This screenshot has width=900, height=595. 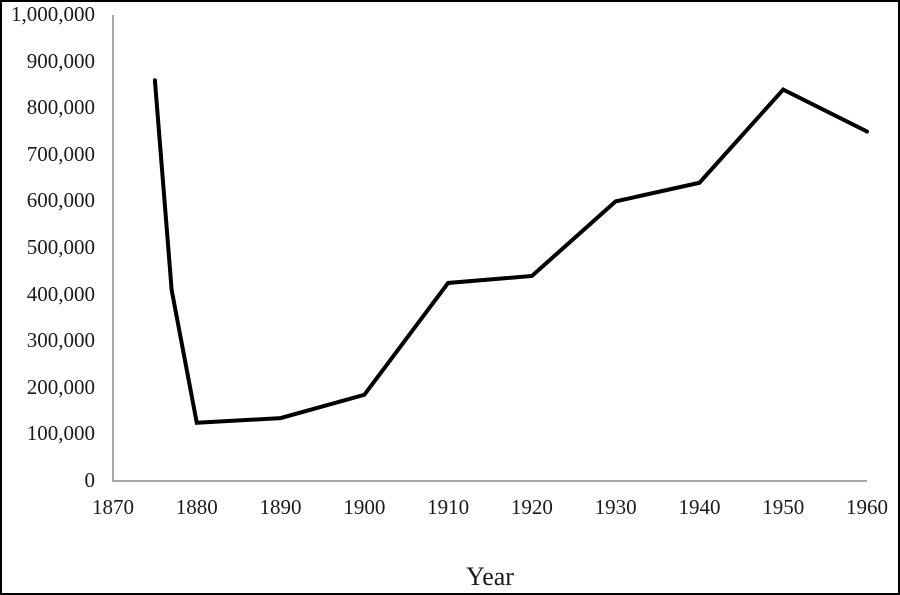 What do you see at coordinates (531, 507) in the screenshot?
I see `x-tick-label-1920: 1920` at bounding box center [531, 507].